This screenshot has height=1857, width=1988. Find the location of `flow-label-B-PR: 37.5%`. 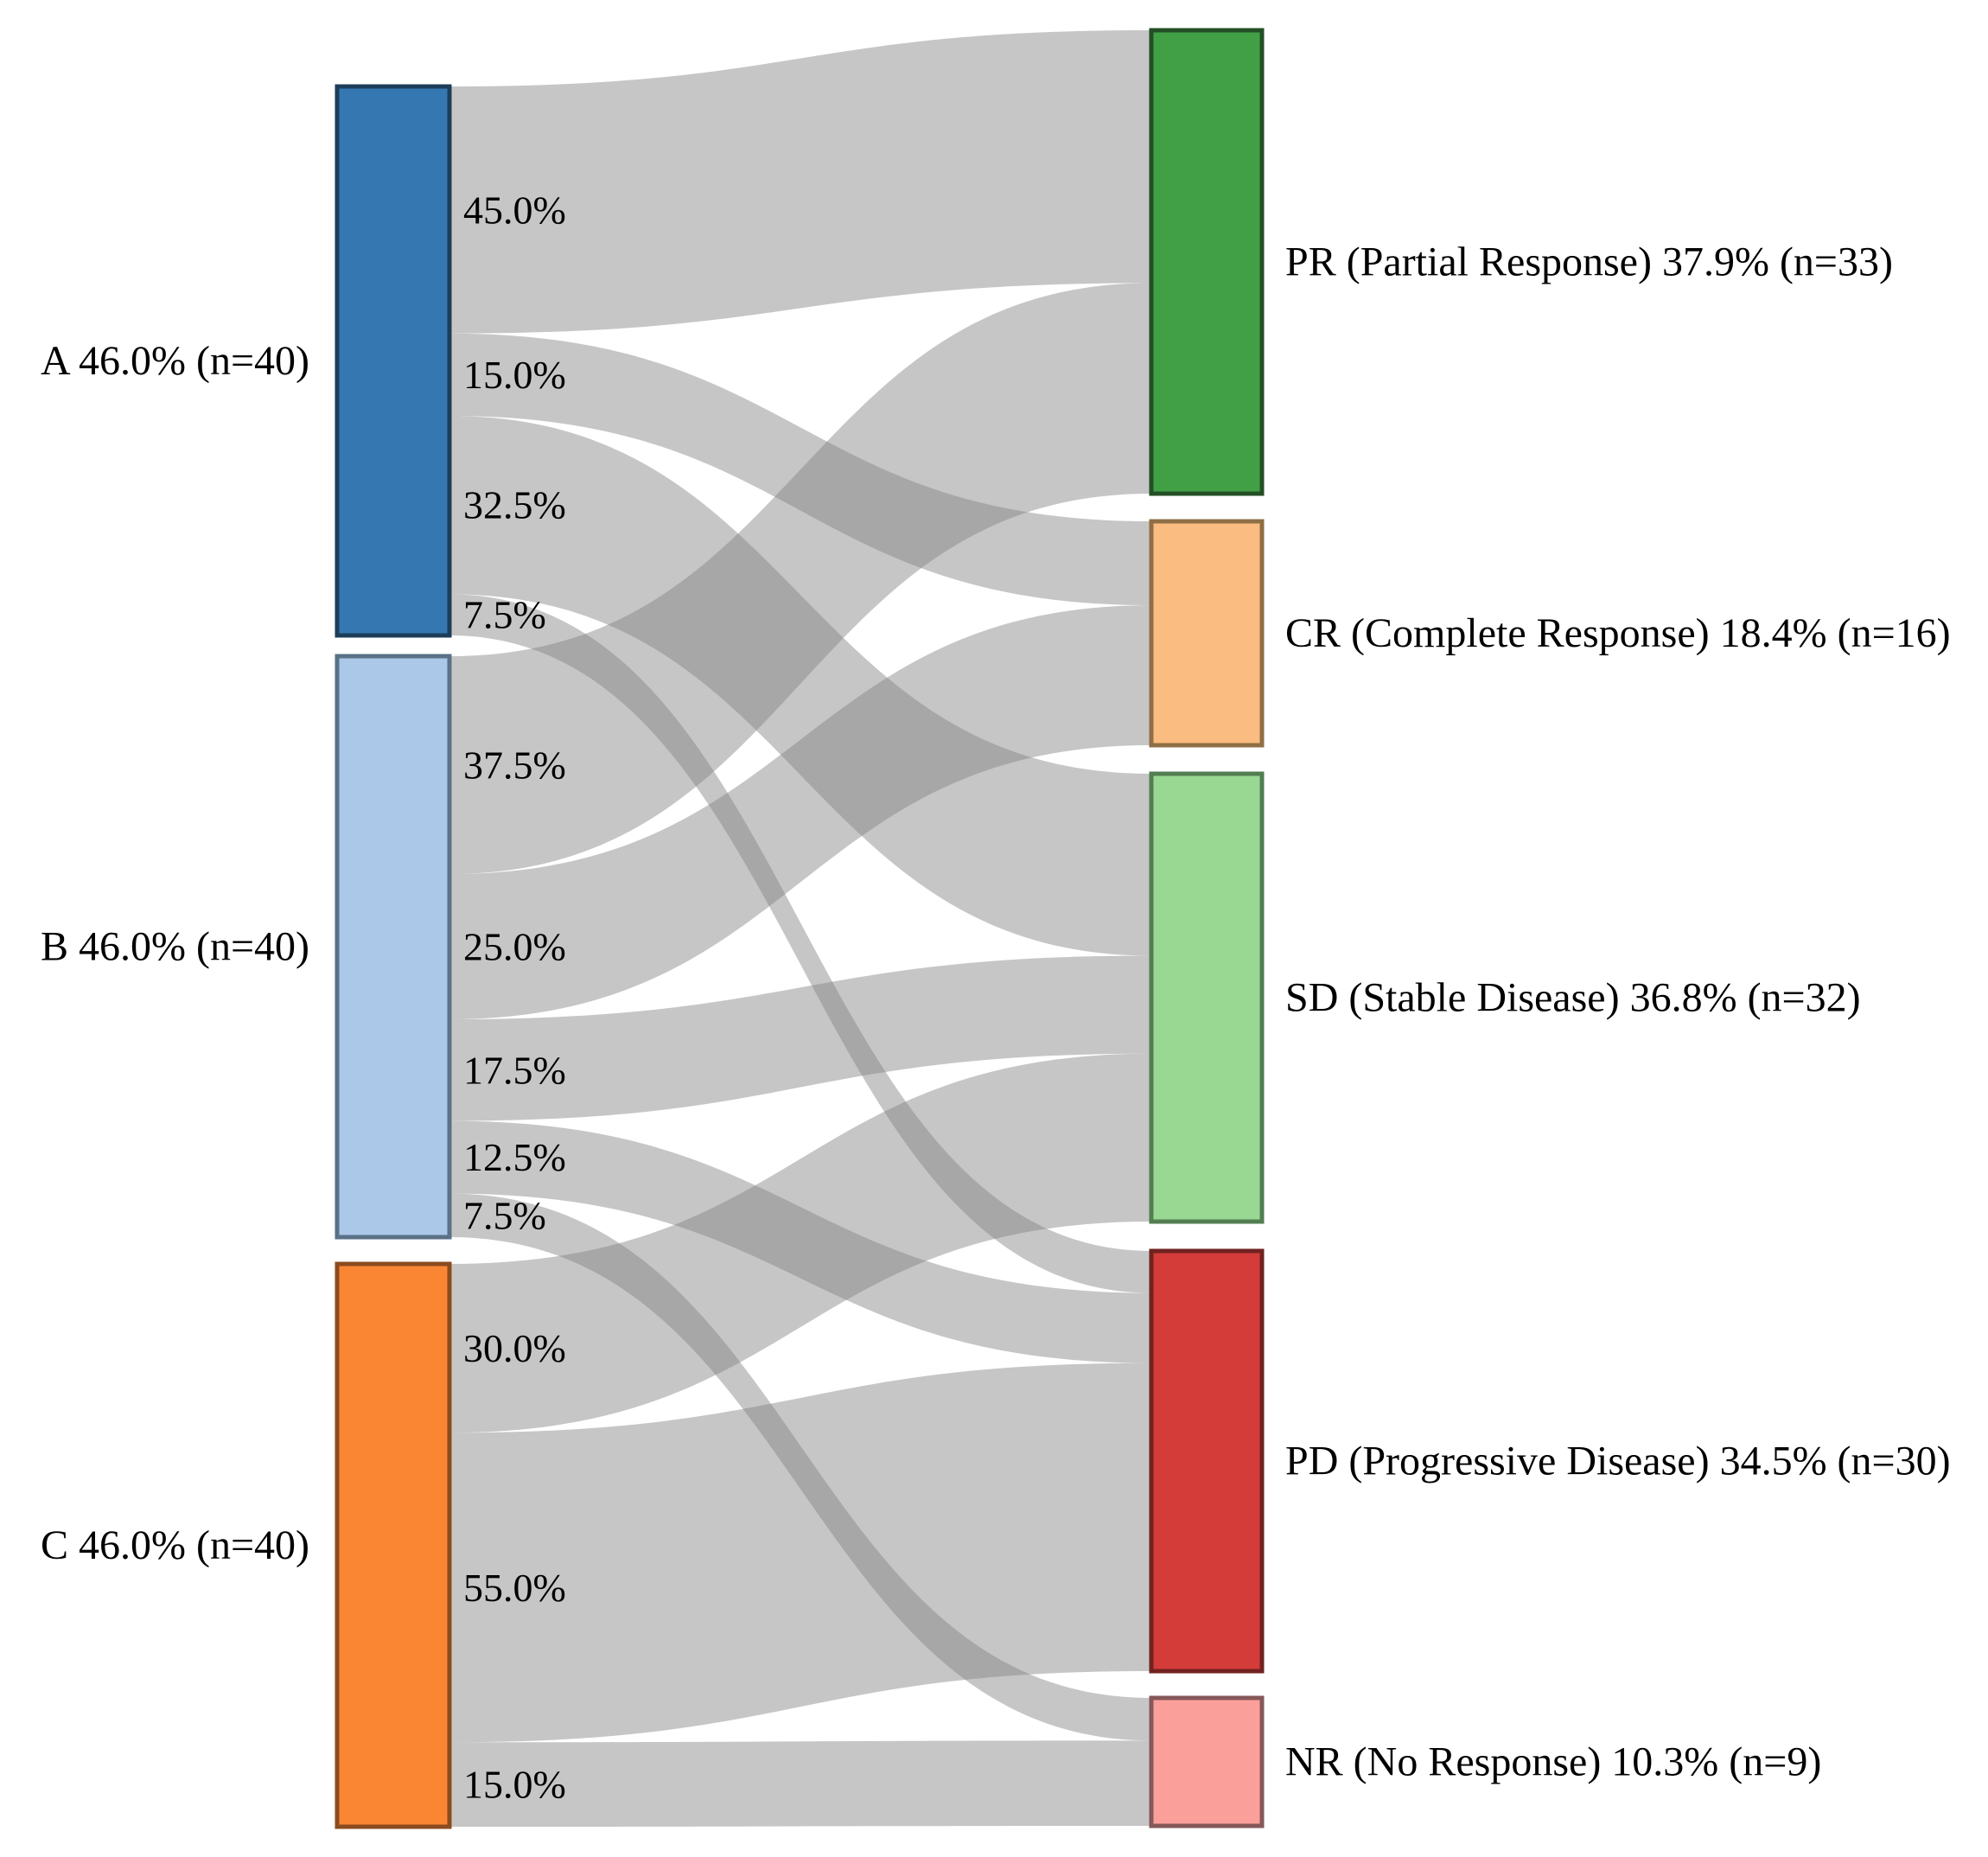

flow-label-B-PR: 37.5% is located at coordinates (514, 765).